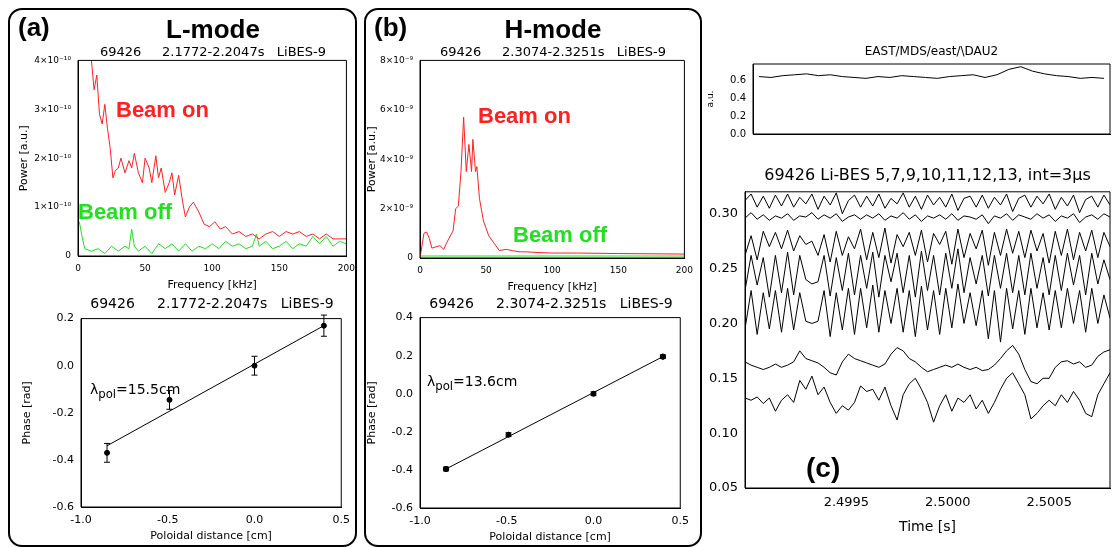  I want to click on y-tick-label: 0.15, so click(723, 377).